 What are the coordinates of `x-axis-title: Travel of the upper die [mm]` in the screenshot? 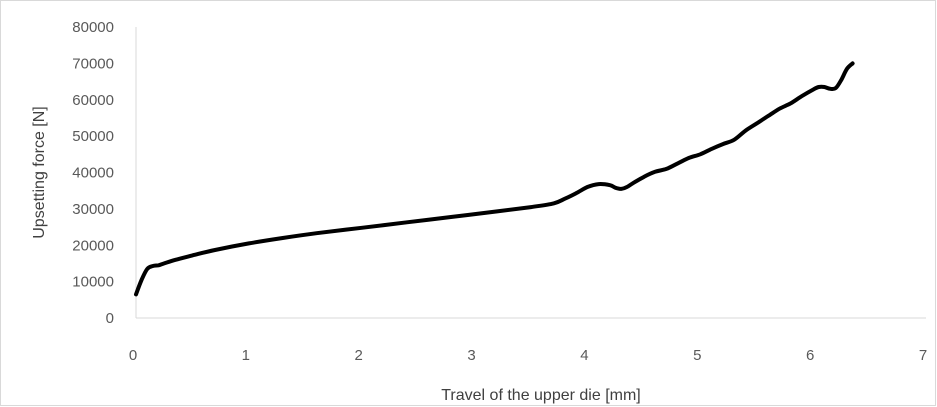 It's located at (541, 395).